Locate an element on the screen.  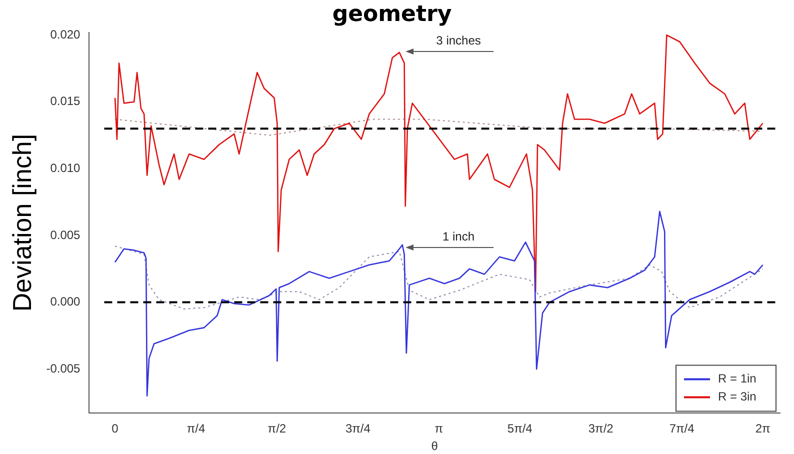
y-tick-label: -0.005 is located at coordinates (63, 368).